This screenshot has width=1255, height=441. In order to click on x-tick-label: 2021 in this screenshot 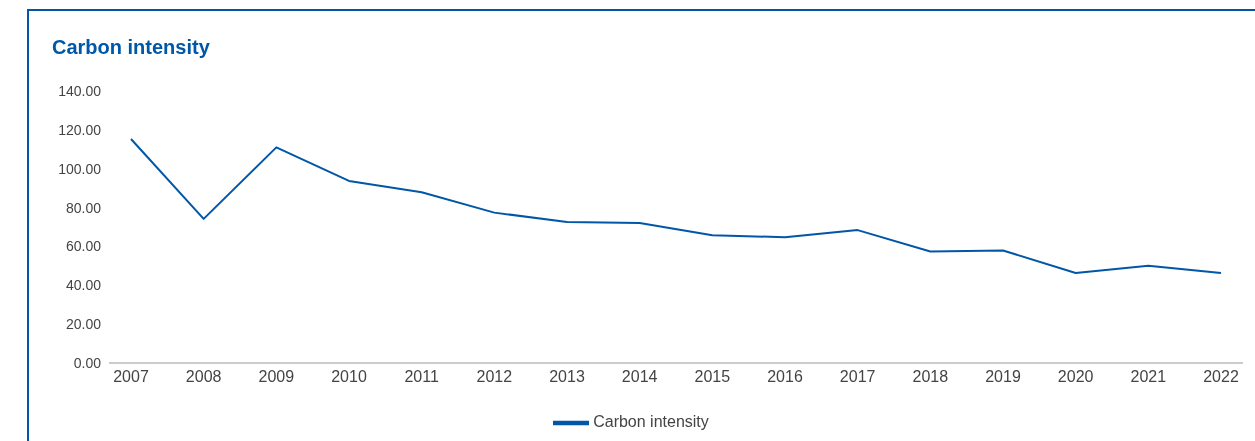, I will do `click(1148, 377)`.